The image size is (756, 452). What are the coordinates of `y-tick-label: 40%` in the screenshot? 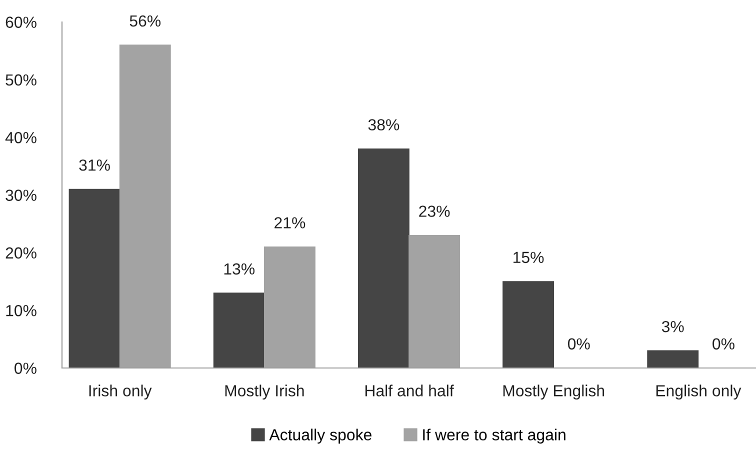 It's located at (20, 138).